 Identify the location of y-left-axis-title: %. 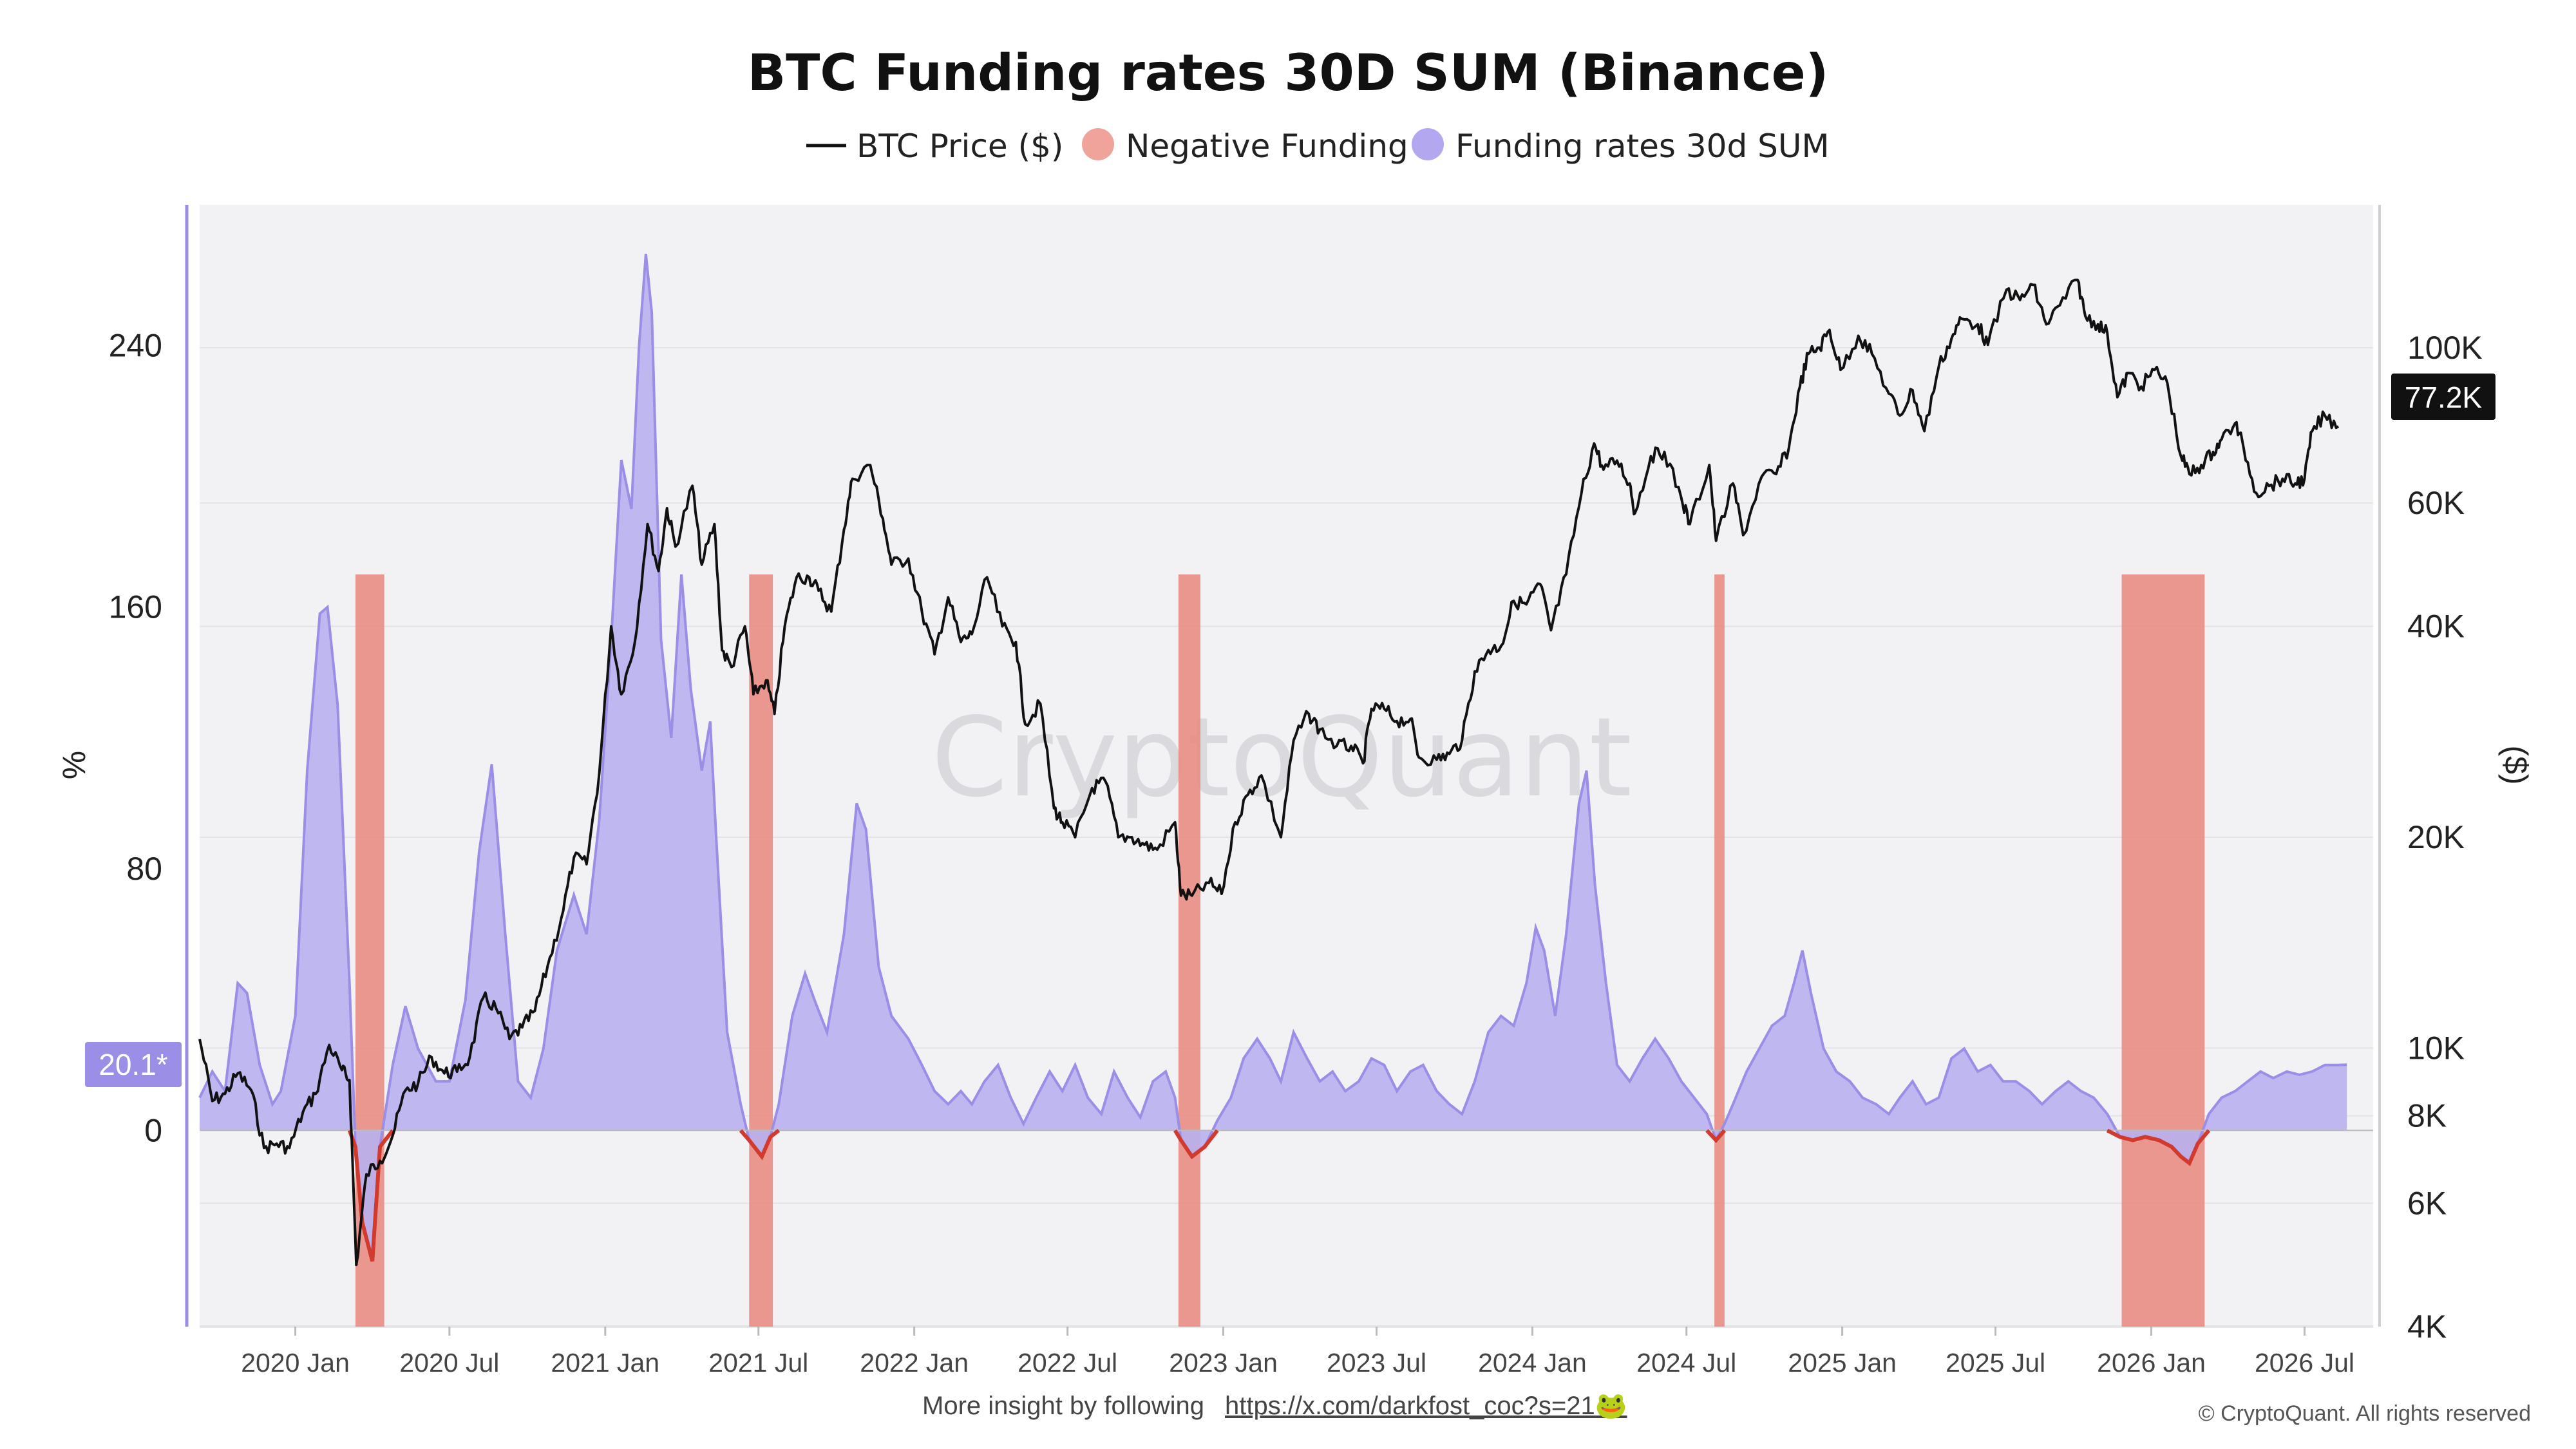
(74, 765).